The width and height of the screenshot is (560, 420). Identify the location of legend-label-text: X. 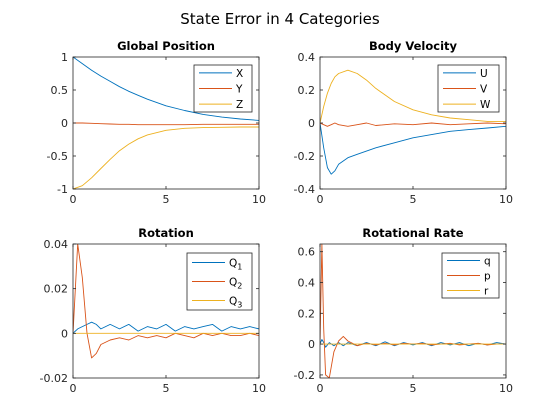
(239, 74).